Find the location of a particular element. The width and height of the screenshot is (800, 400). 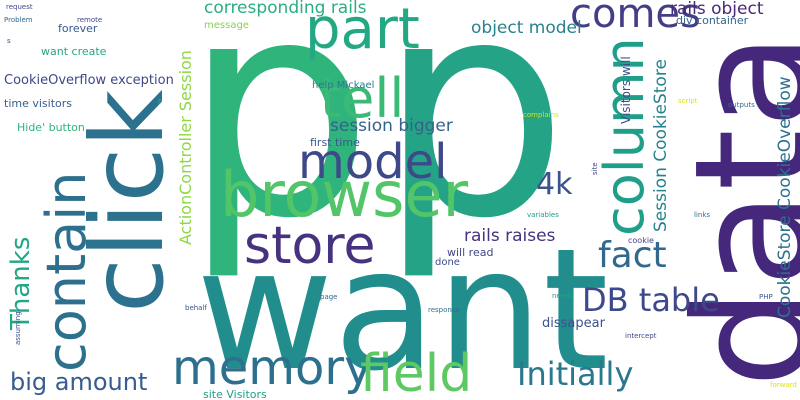

word-cookieoverflow-exception: CookieOverflow exception is located at coordinates (89, 80).